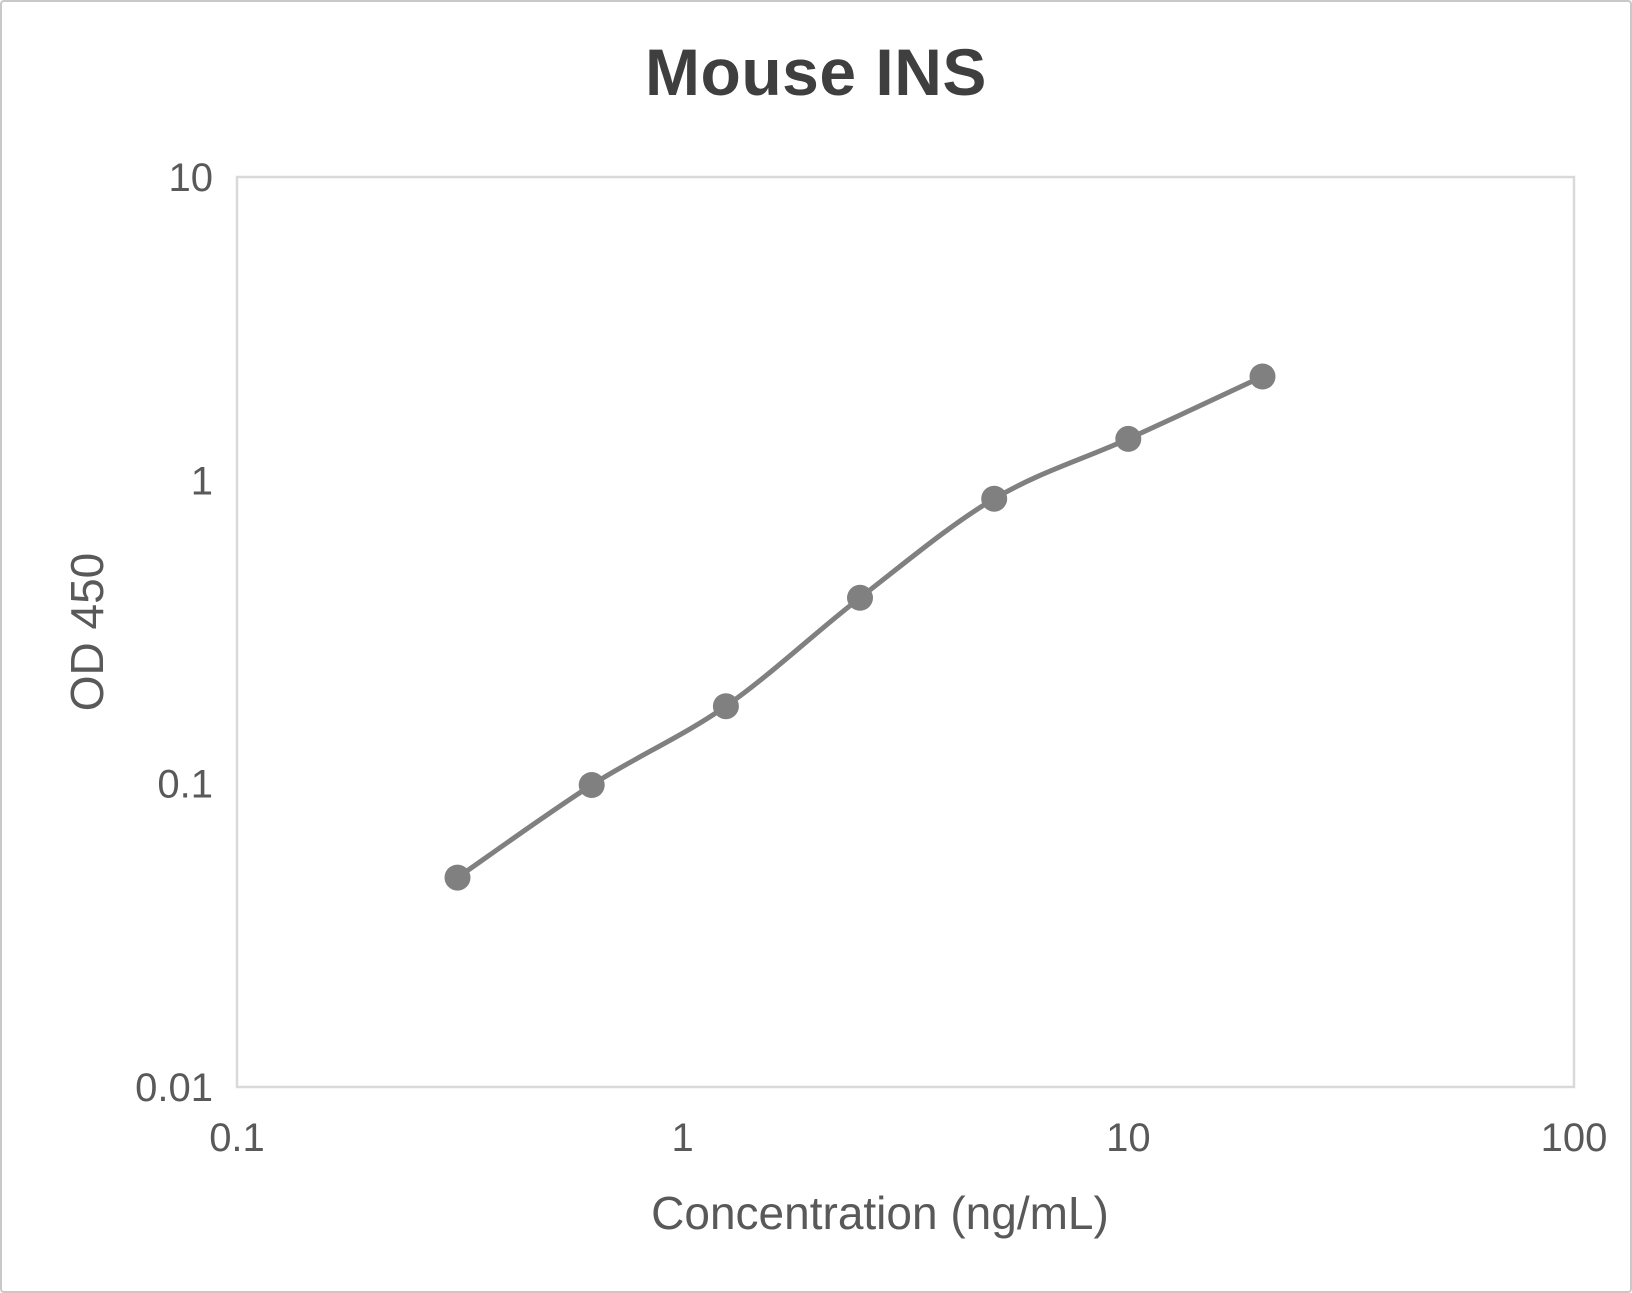  What do you see at coordinates (1128, 1138) in the screenshot?
I see `x-tick-label: 10` at bounding box center [1128, 1138].